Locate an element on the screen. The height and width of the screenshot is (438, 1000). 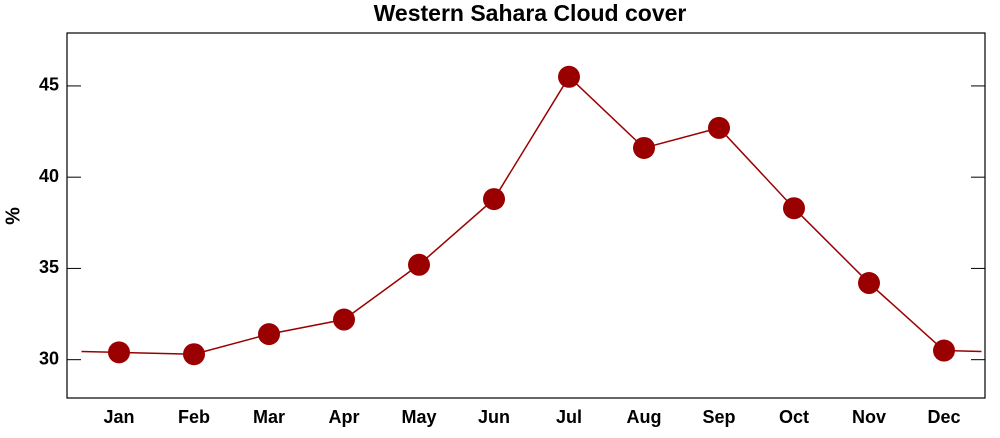
x-tick-label: Apr is located at coordinates (344, 417).